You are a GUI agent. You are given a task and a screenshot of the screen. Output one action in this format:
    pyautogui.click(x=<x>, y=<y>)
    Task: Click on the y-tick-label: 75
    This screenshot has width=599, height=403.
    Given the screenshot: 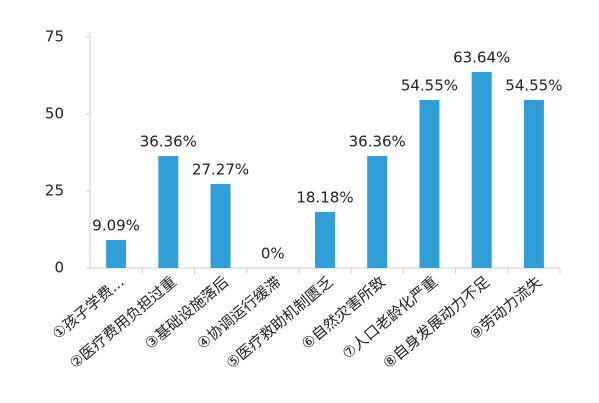 What is the action you would take?
    pyautogui.click(x=54, y=37)
    